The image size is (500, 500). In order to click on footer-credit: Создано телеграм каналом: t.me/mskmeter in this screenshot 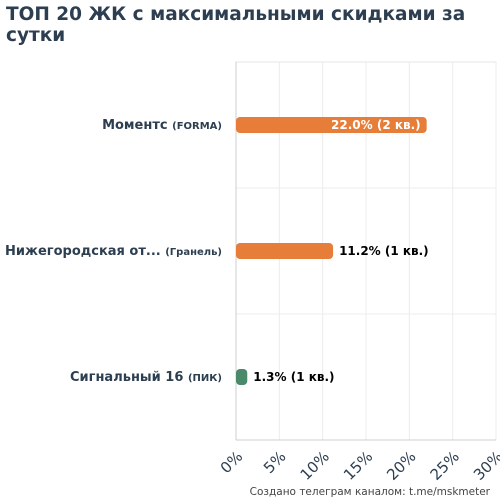, I will do `click(369, 492)`.